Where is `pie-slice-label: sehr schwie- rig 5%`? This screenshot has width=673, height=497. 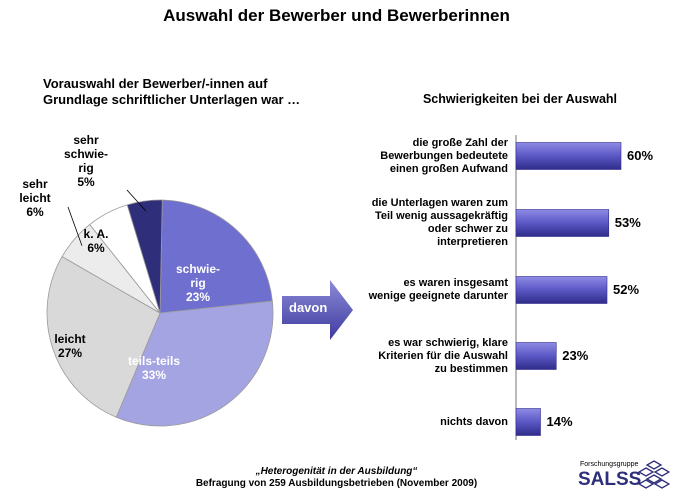 pie-slice-label: sehr schwie- rig 5% is located at coordinates (86, 161).